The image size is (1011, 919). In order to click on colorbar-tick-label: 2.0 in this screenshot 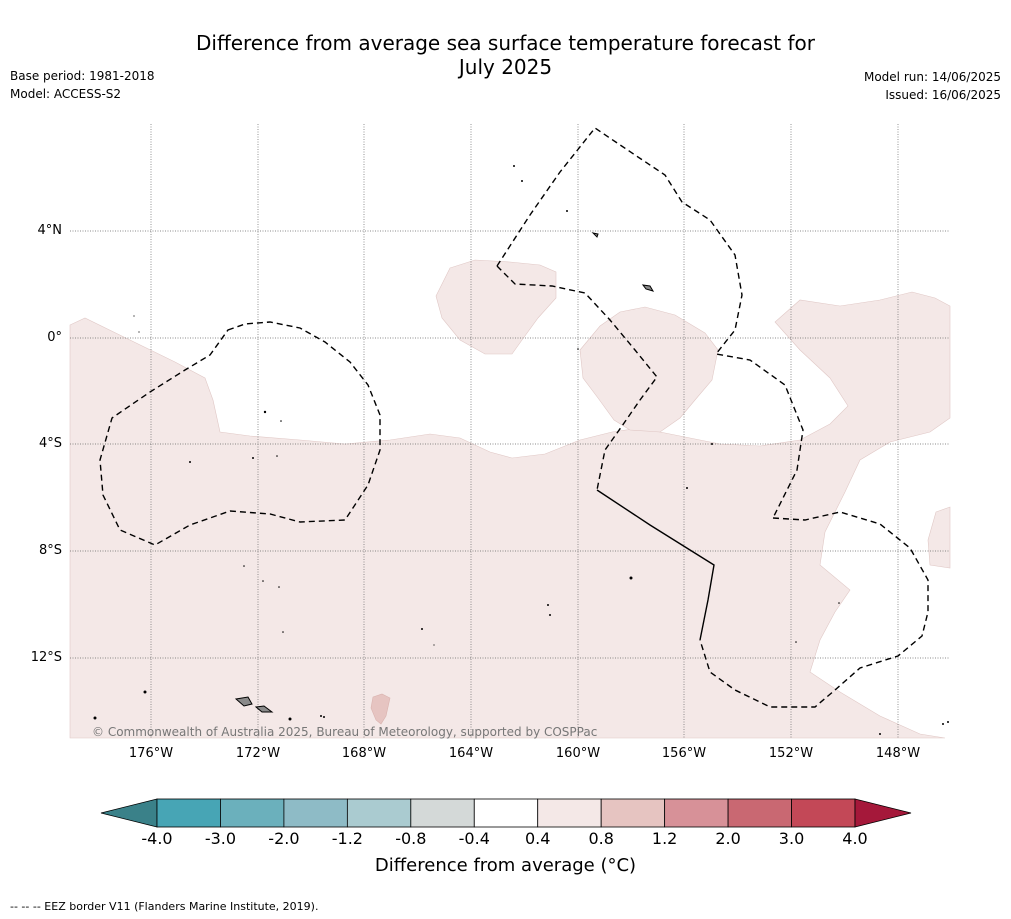, I will do `click(728, 838)`.